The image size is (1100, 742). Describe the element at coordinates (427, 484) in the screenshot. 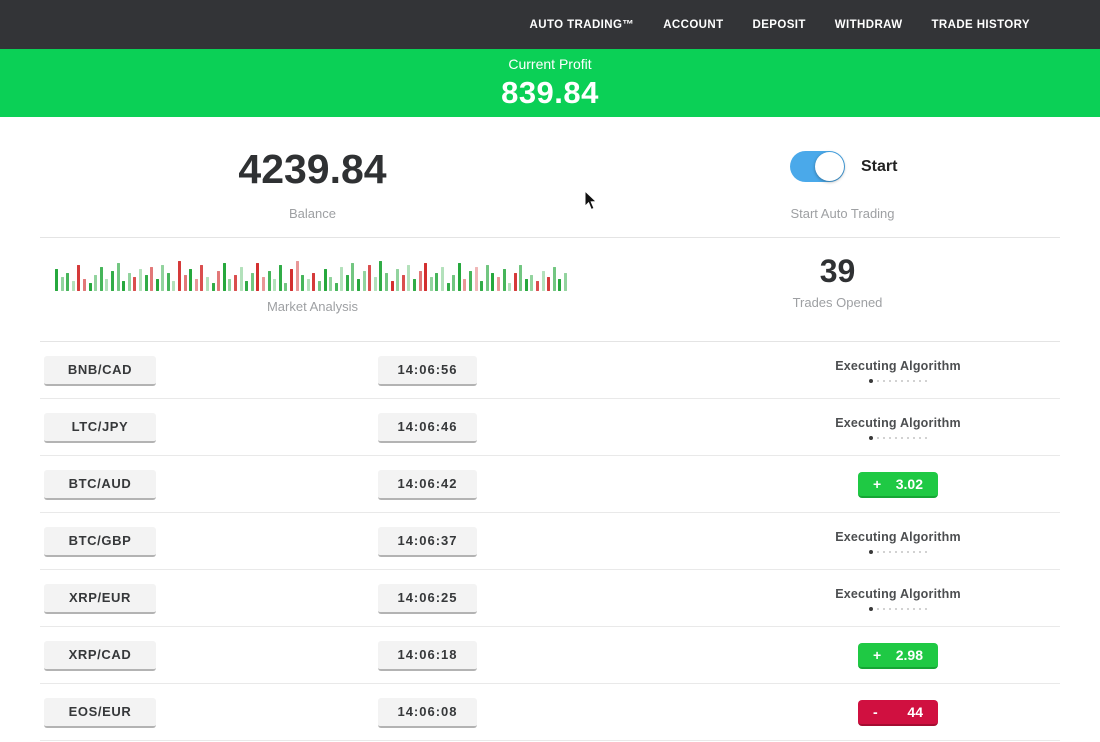

I see `time-badge: 14:06:42` at that location.